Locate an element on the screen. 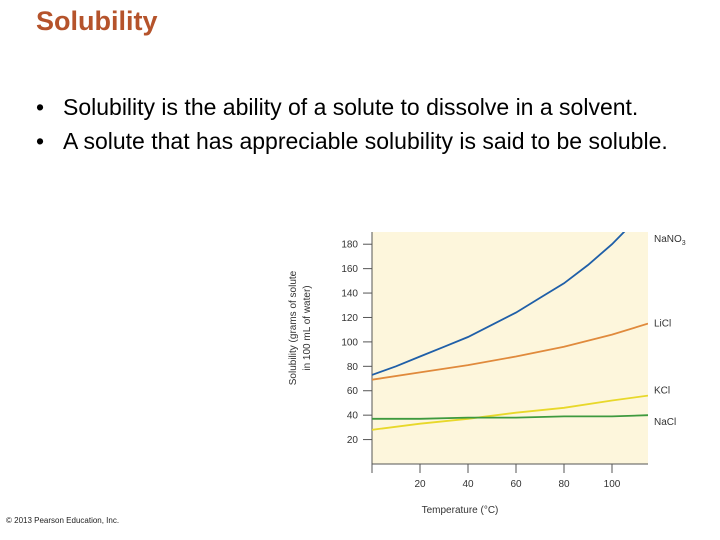 The height and width of the screenshot is (540, 720). copyright-notice: © 2013 Pearson Education, Inc. is located at coordinates (63, 520).